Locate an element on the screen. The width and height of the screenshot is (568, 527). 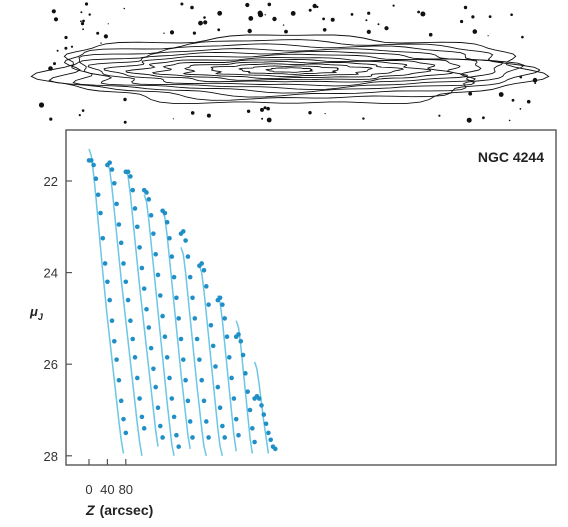
contour-lines is located at coordinates (290, 69).